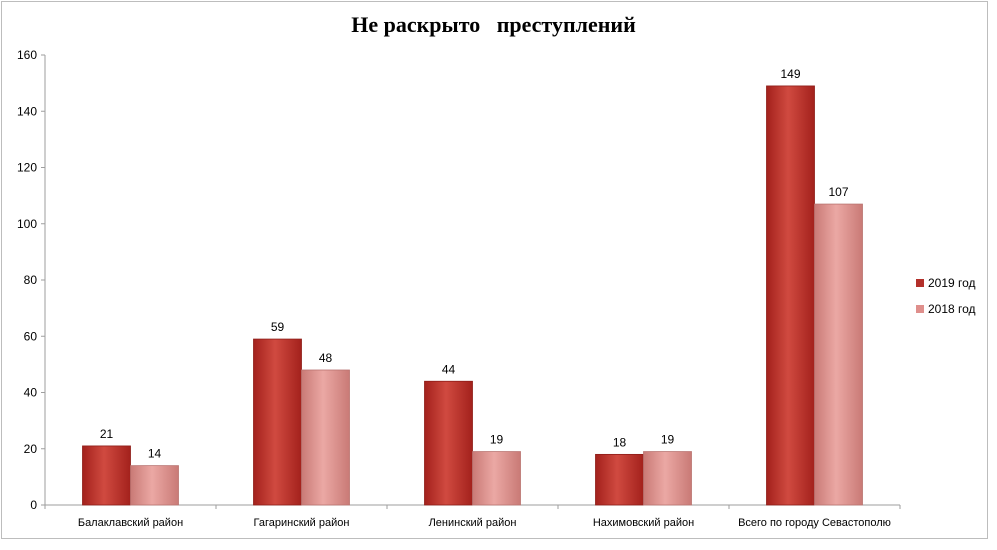 The image size is (997, 550). Describe the element at coordinates (326, 358) in the screenshot. I see `data-label: 48` at that location.